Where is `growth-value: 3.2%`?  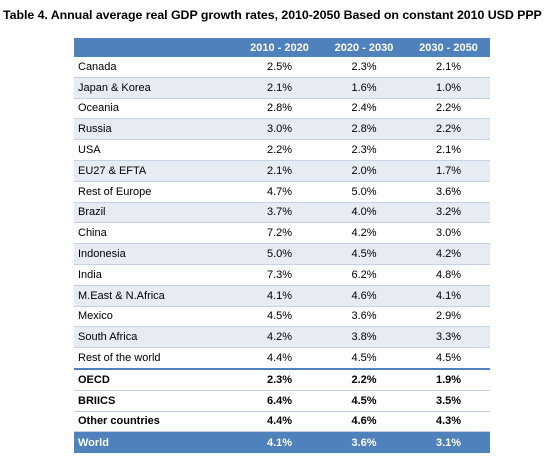 growth-value: 3.2% is located at coordinates (448, 213).